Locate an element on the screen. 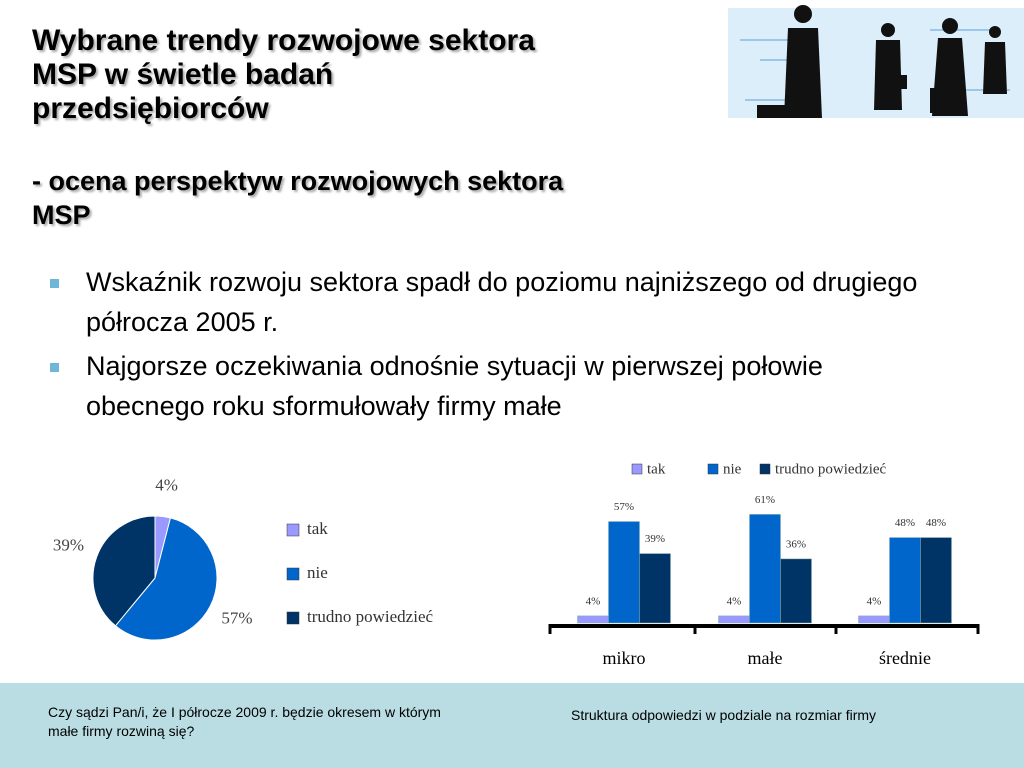  title-line: MSP w świetle badań is located at coordinates (183, 74).